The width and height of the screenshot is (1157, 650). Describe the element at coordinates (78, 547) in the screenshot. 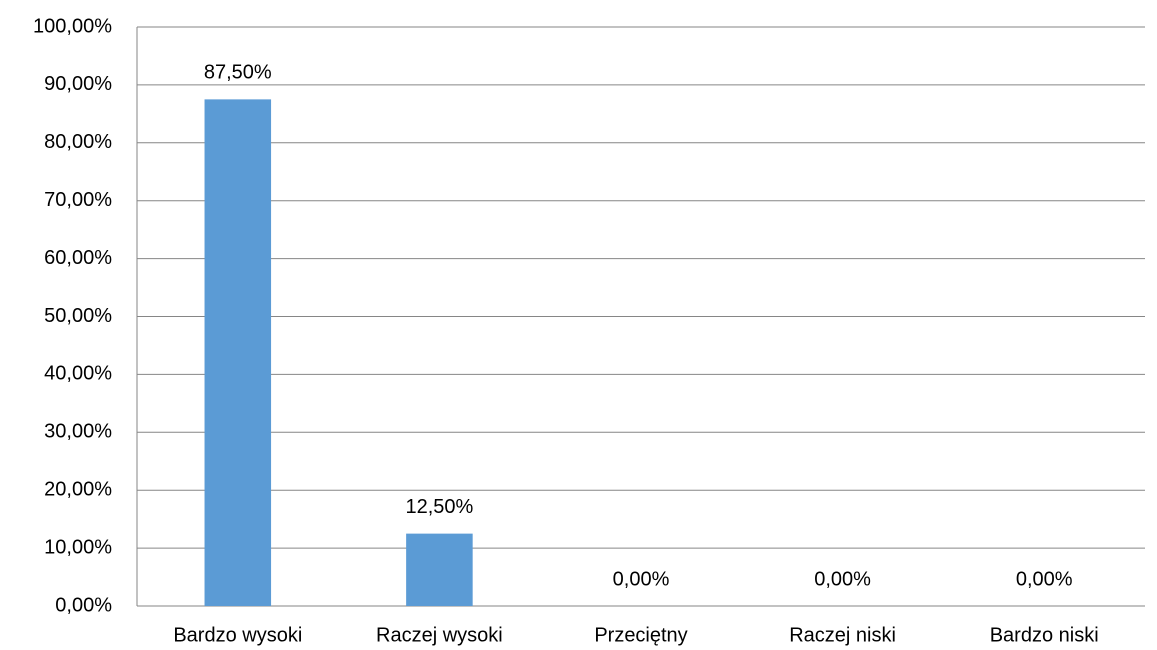

I see `y-tick-label: 10,00%` at that location.